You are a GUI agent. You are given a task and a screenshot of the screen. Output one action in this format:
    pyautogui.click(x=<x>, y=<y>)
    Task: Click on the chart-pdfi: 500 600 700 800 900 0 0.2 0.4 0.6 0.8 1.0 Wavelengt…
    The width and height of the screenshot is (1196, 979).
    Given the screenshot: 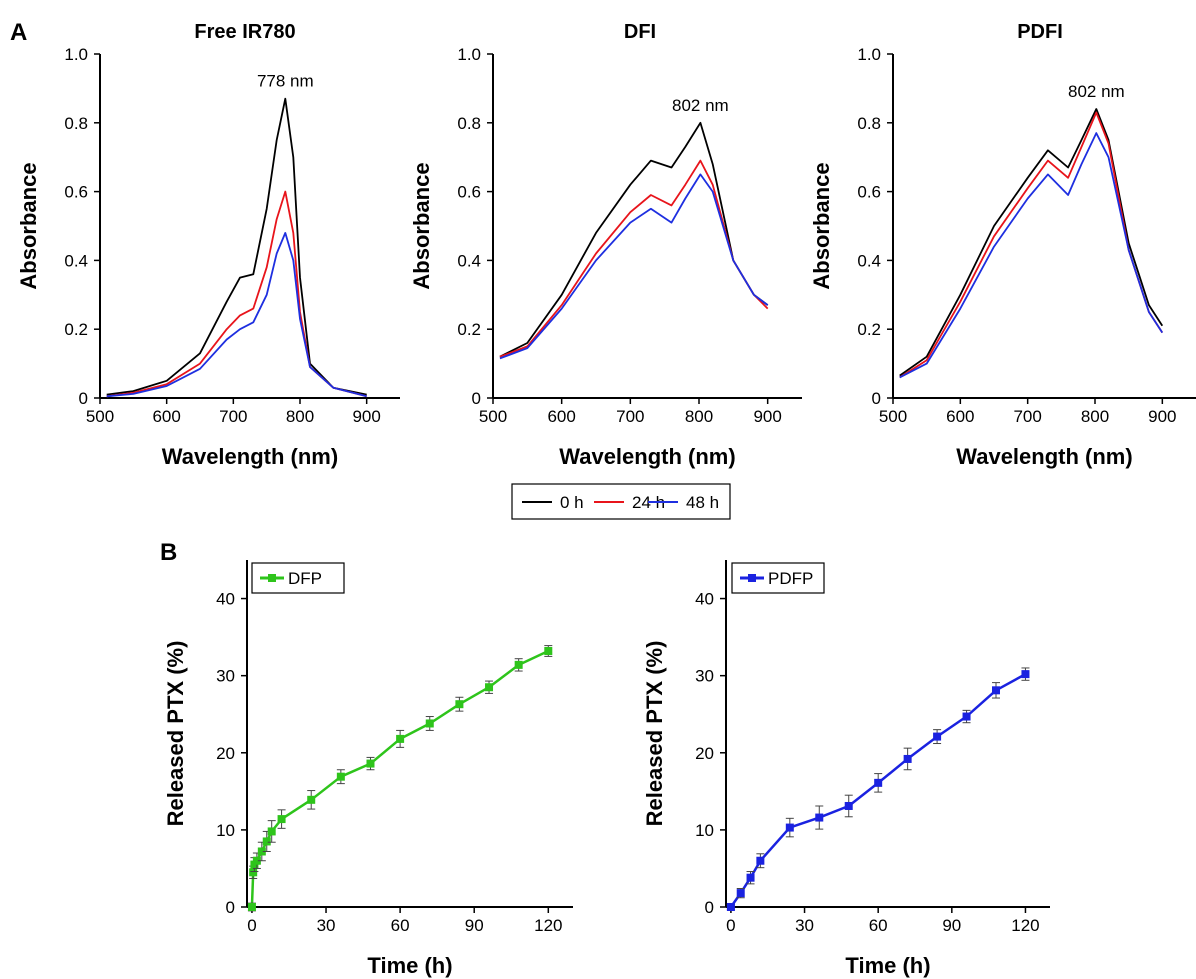 What is the action you would take?
    pyautogui.click(x=1002, y=245)
    